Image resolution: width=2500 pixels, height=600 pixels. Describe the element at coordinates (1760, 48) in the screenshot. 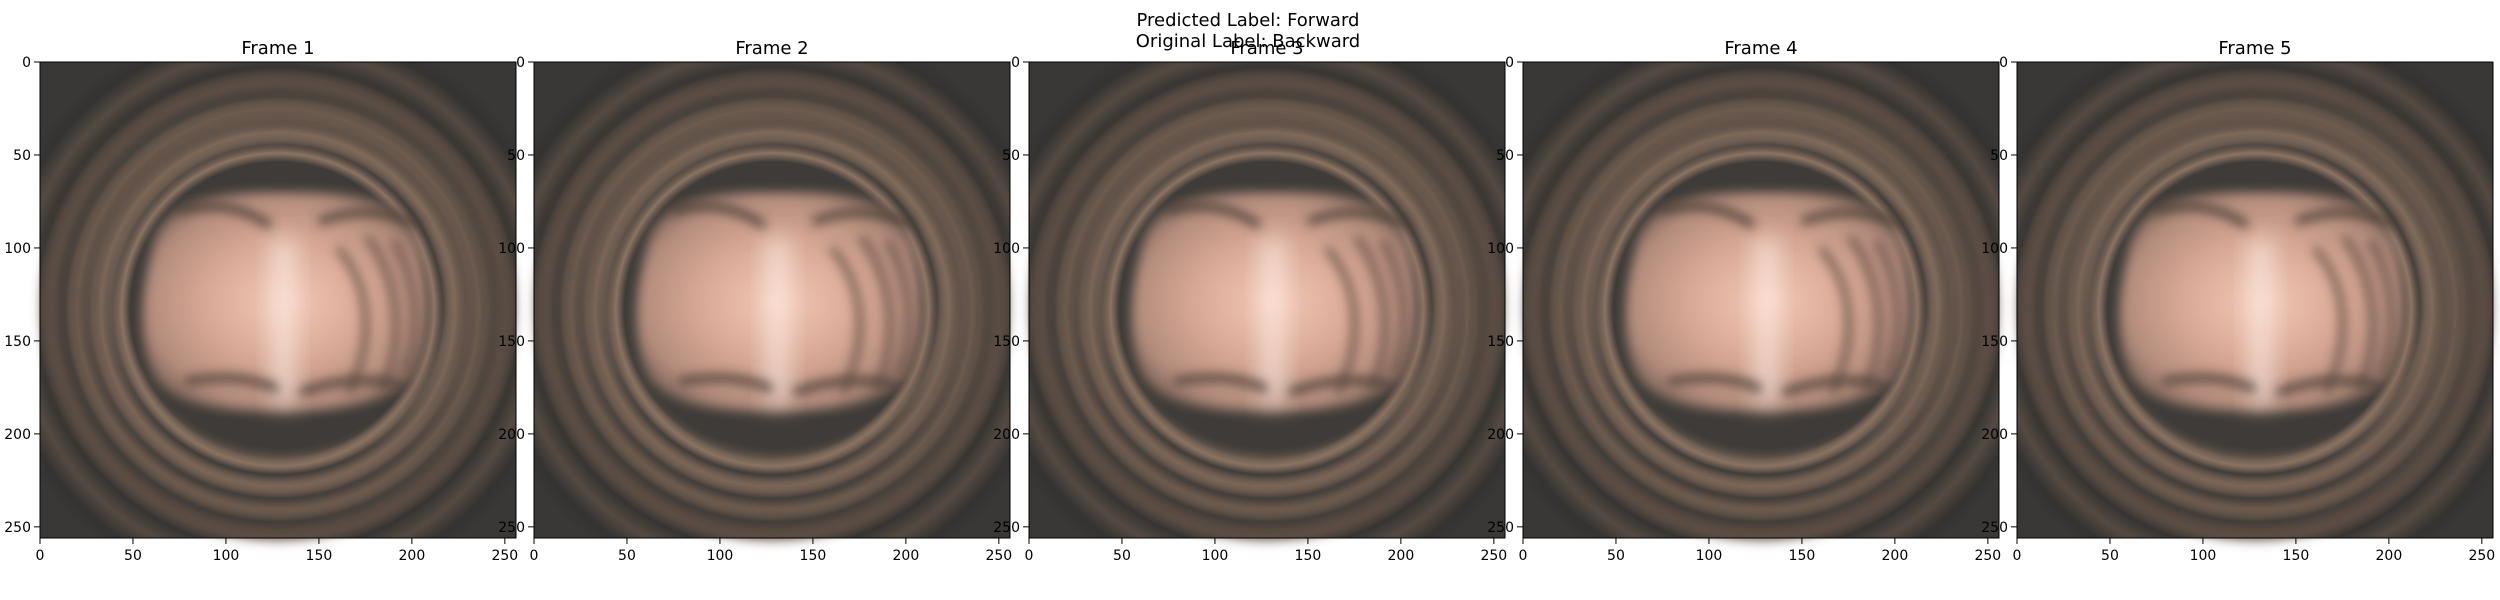

I see `frame-title: Frame 4` at that location.